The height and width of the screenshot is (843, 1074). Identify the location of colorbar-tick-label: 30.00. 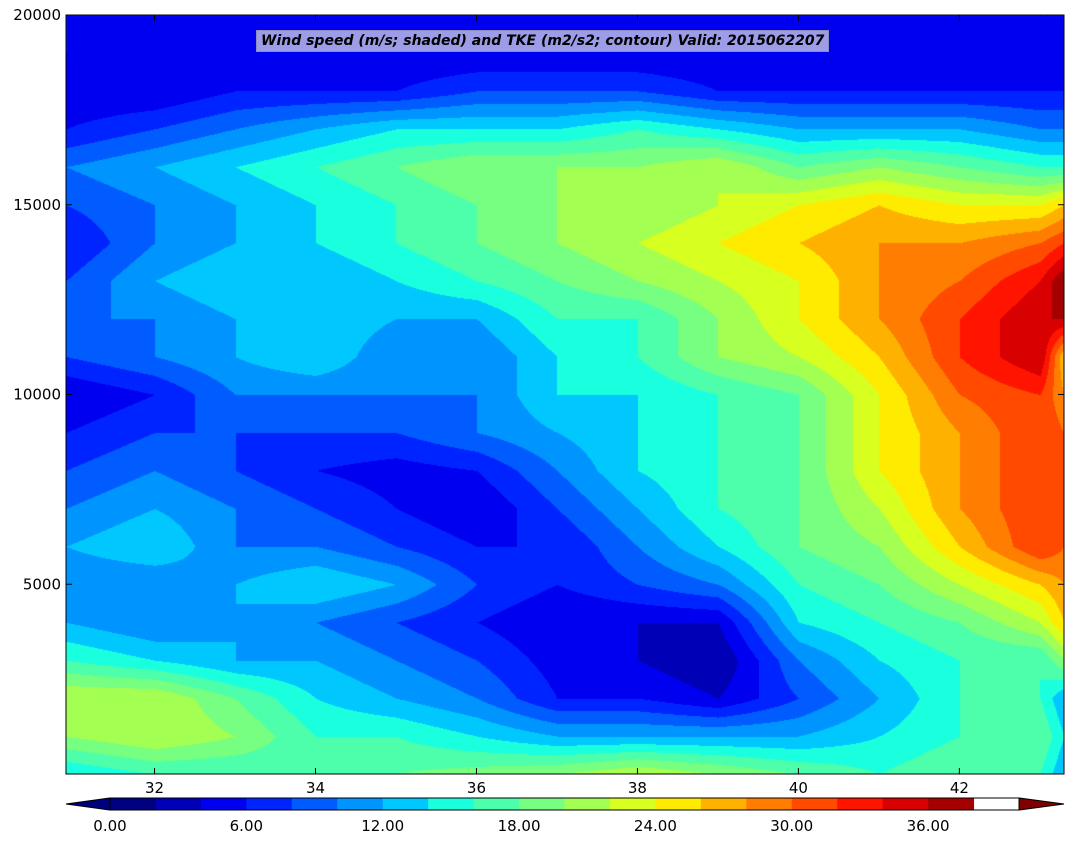
(791, 826).